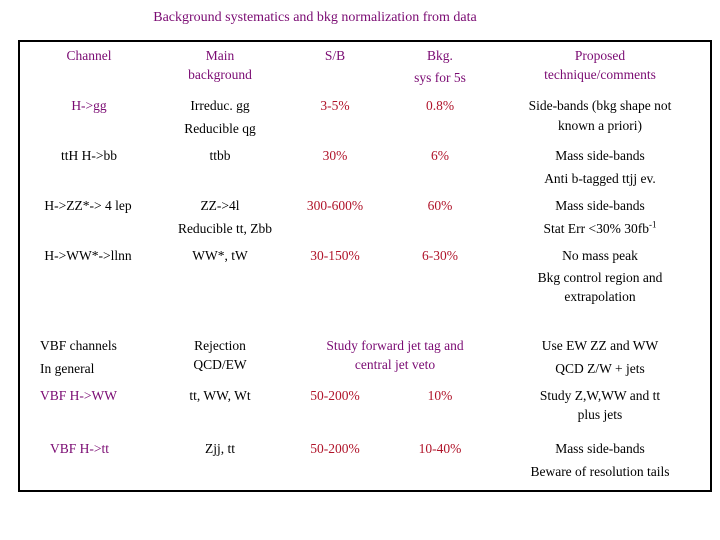 This screenshot has width=720, height=540. What do you see at coordinates (220, 448) in the screenshot?
I see `row7-main-line1: Zjj, tt` at bounding box center [220, 448].